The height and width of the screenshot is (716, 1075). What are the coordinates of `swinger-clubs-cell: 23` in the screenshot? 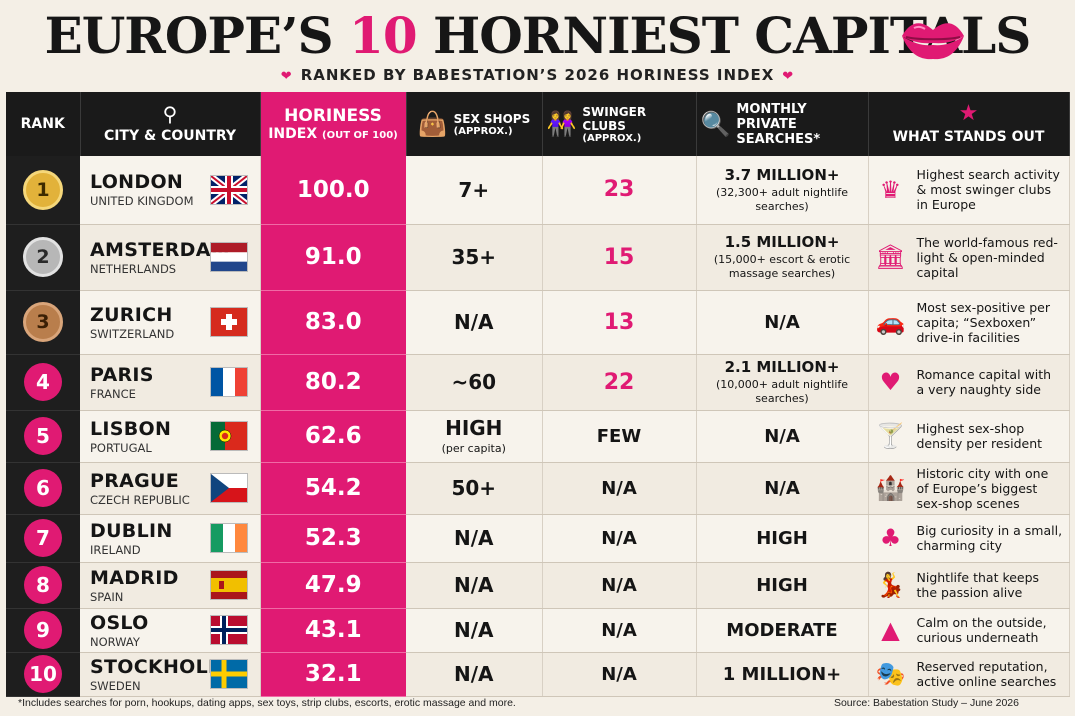 It's located at (619, 190).